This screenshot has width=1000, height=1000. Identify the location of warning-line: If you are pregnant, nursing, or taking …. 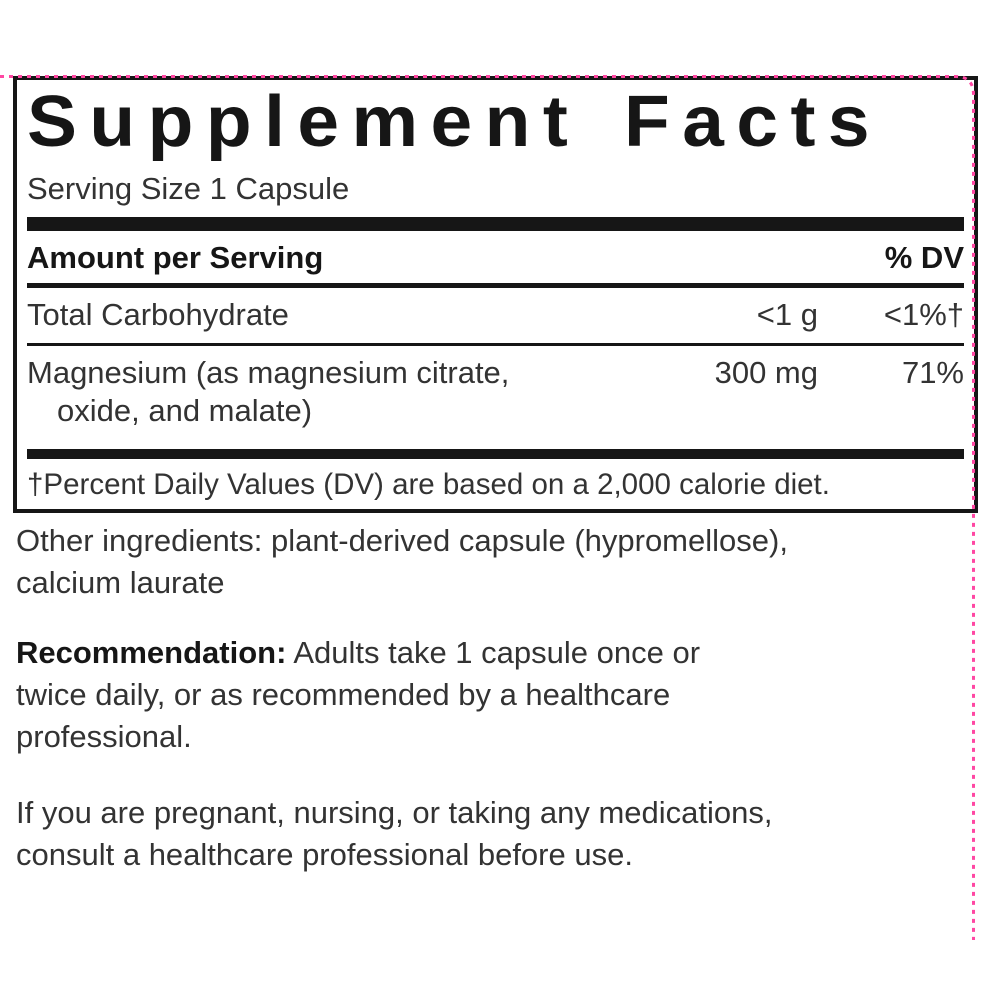
(394, 812).